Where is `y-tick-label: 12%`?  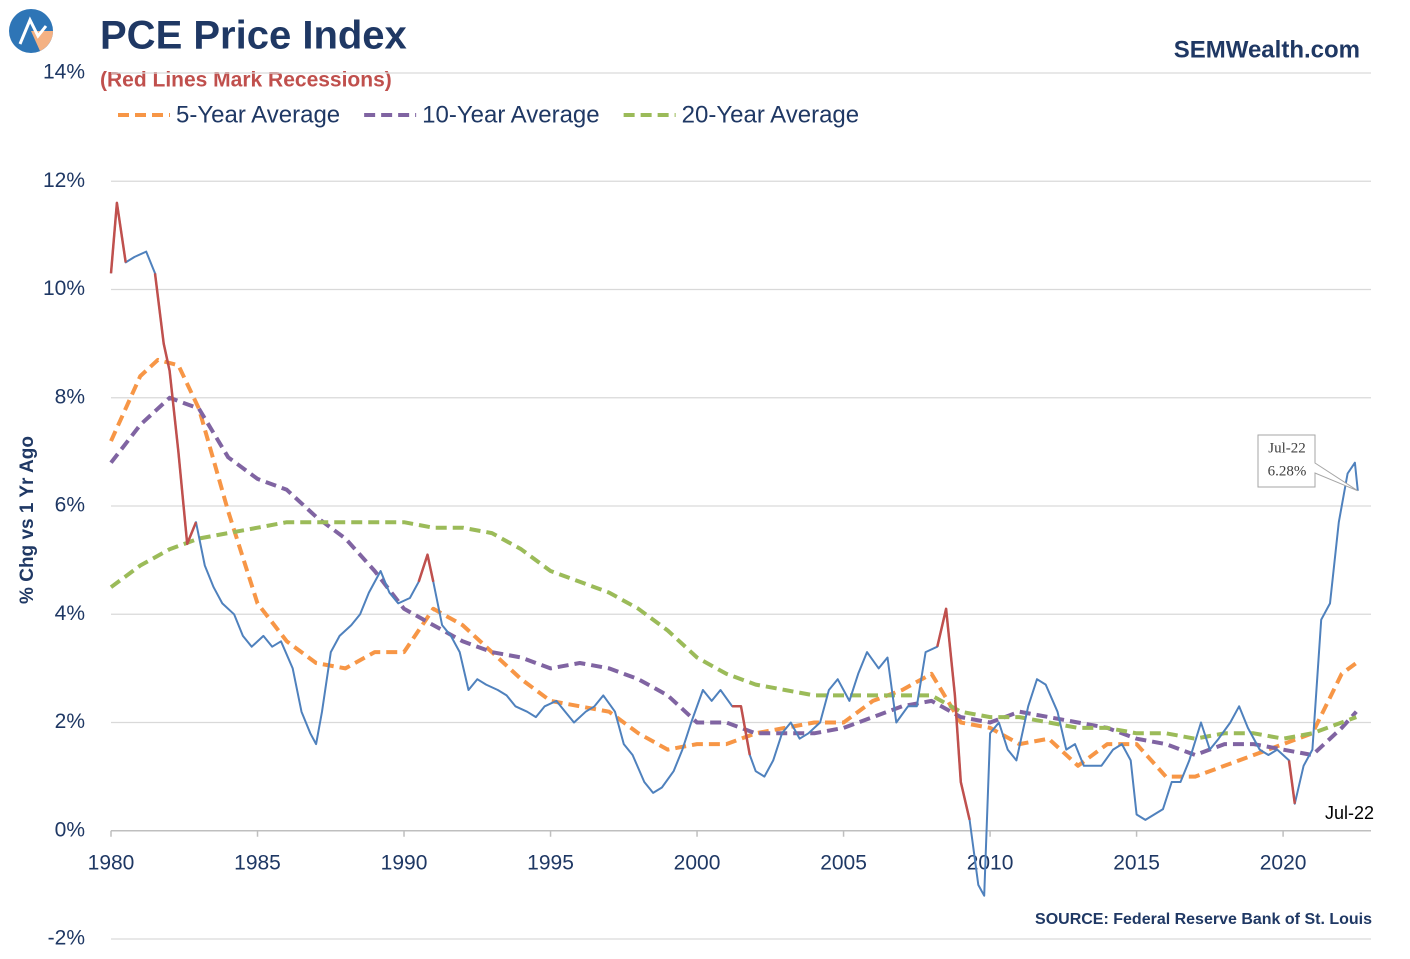 y-tick-label: 12% is located at coordinates (64, 180).